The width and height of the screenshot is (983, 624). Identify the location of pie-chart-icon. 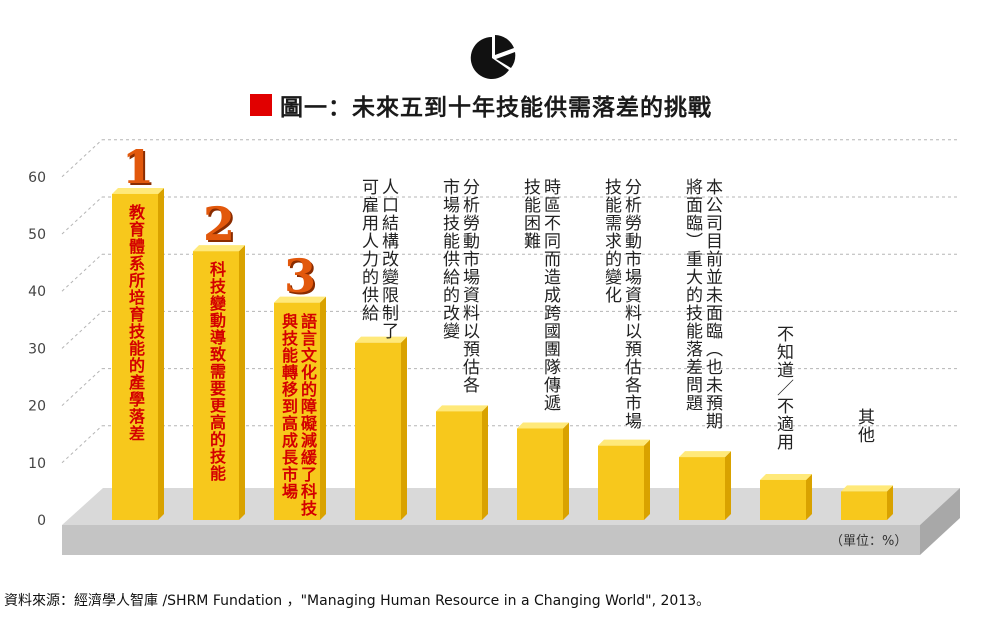
(493, 57).